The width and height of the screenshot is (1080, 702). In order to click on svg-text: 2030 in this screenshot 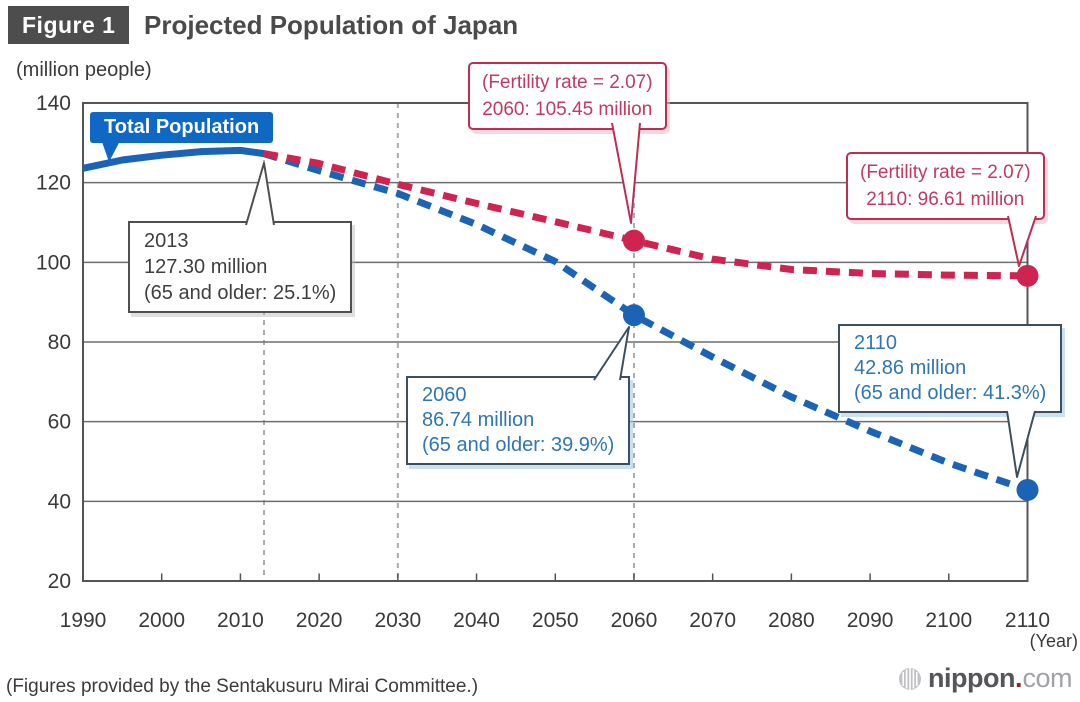, I will do `click(397, 620)`.